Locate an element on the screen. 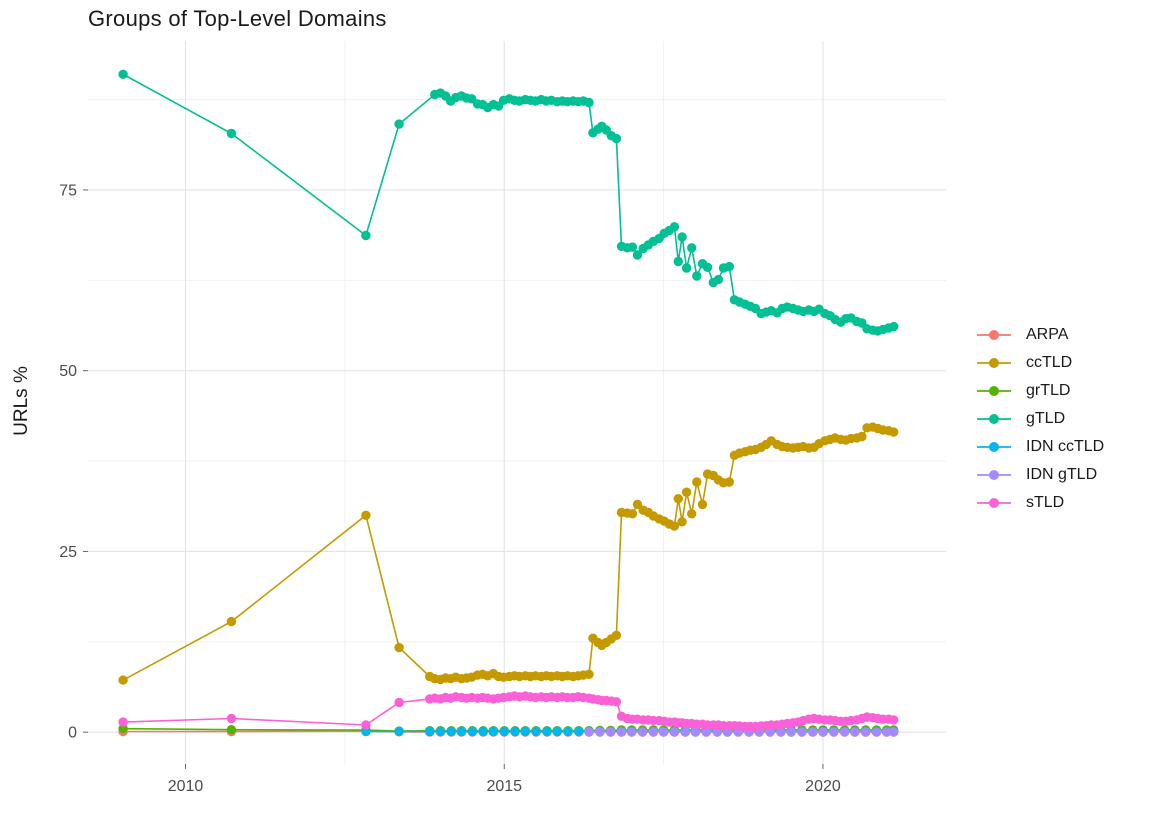 The height and width of the screenshot is (827, 1164). y-tick-label: 50 is located at coordinates (68, 371).